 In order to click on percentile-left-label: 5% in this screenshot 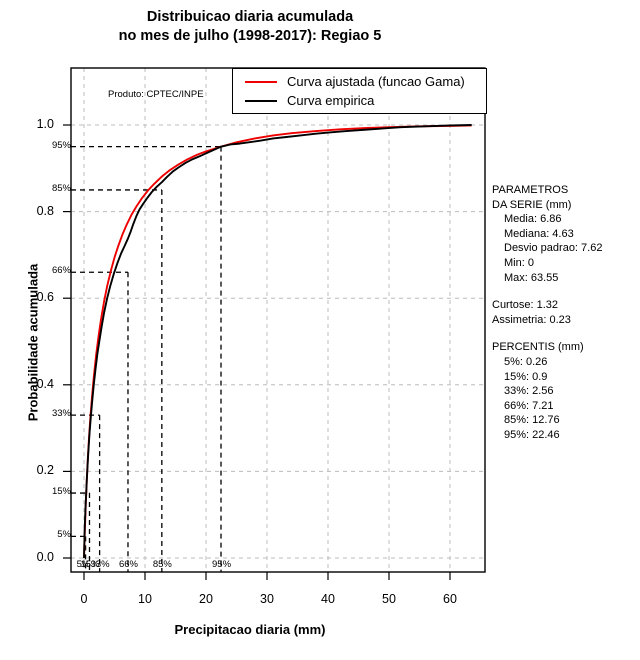, I will do `click(64, 535)`.